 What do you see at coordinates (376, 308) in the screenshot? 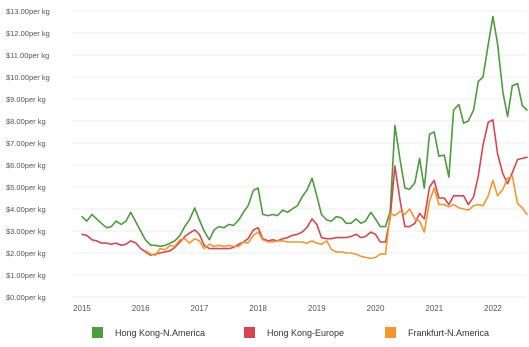
I see `x-tick-label: 2020` at bounding box center [376, 308].